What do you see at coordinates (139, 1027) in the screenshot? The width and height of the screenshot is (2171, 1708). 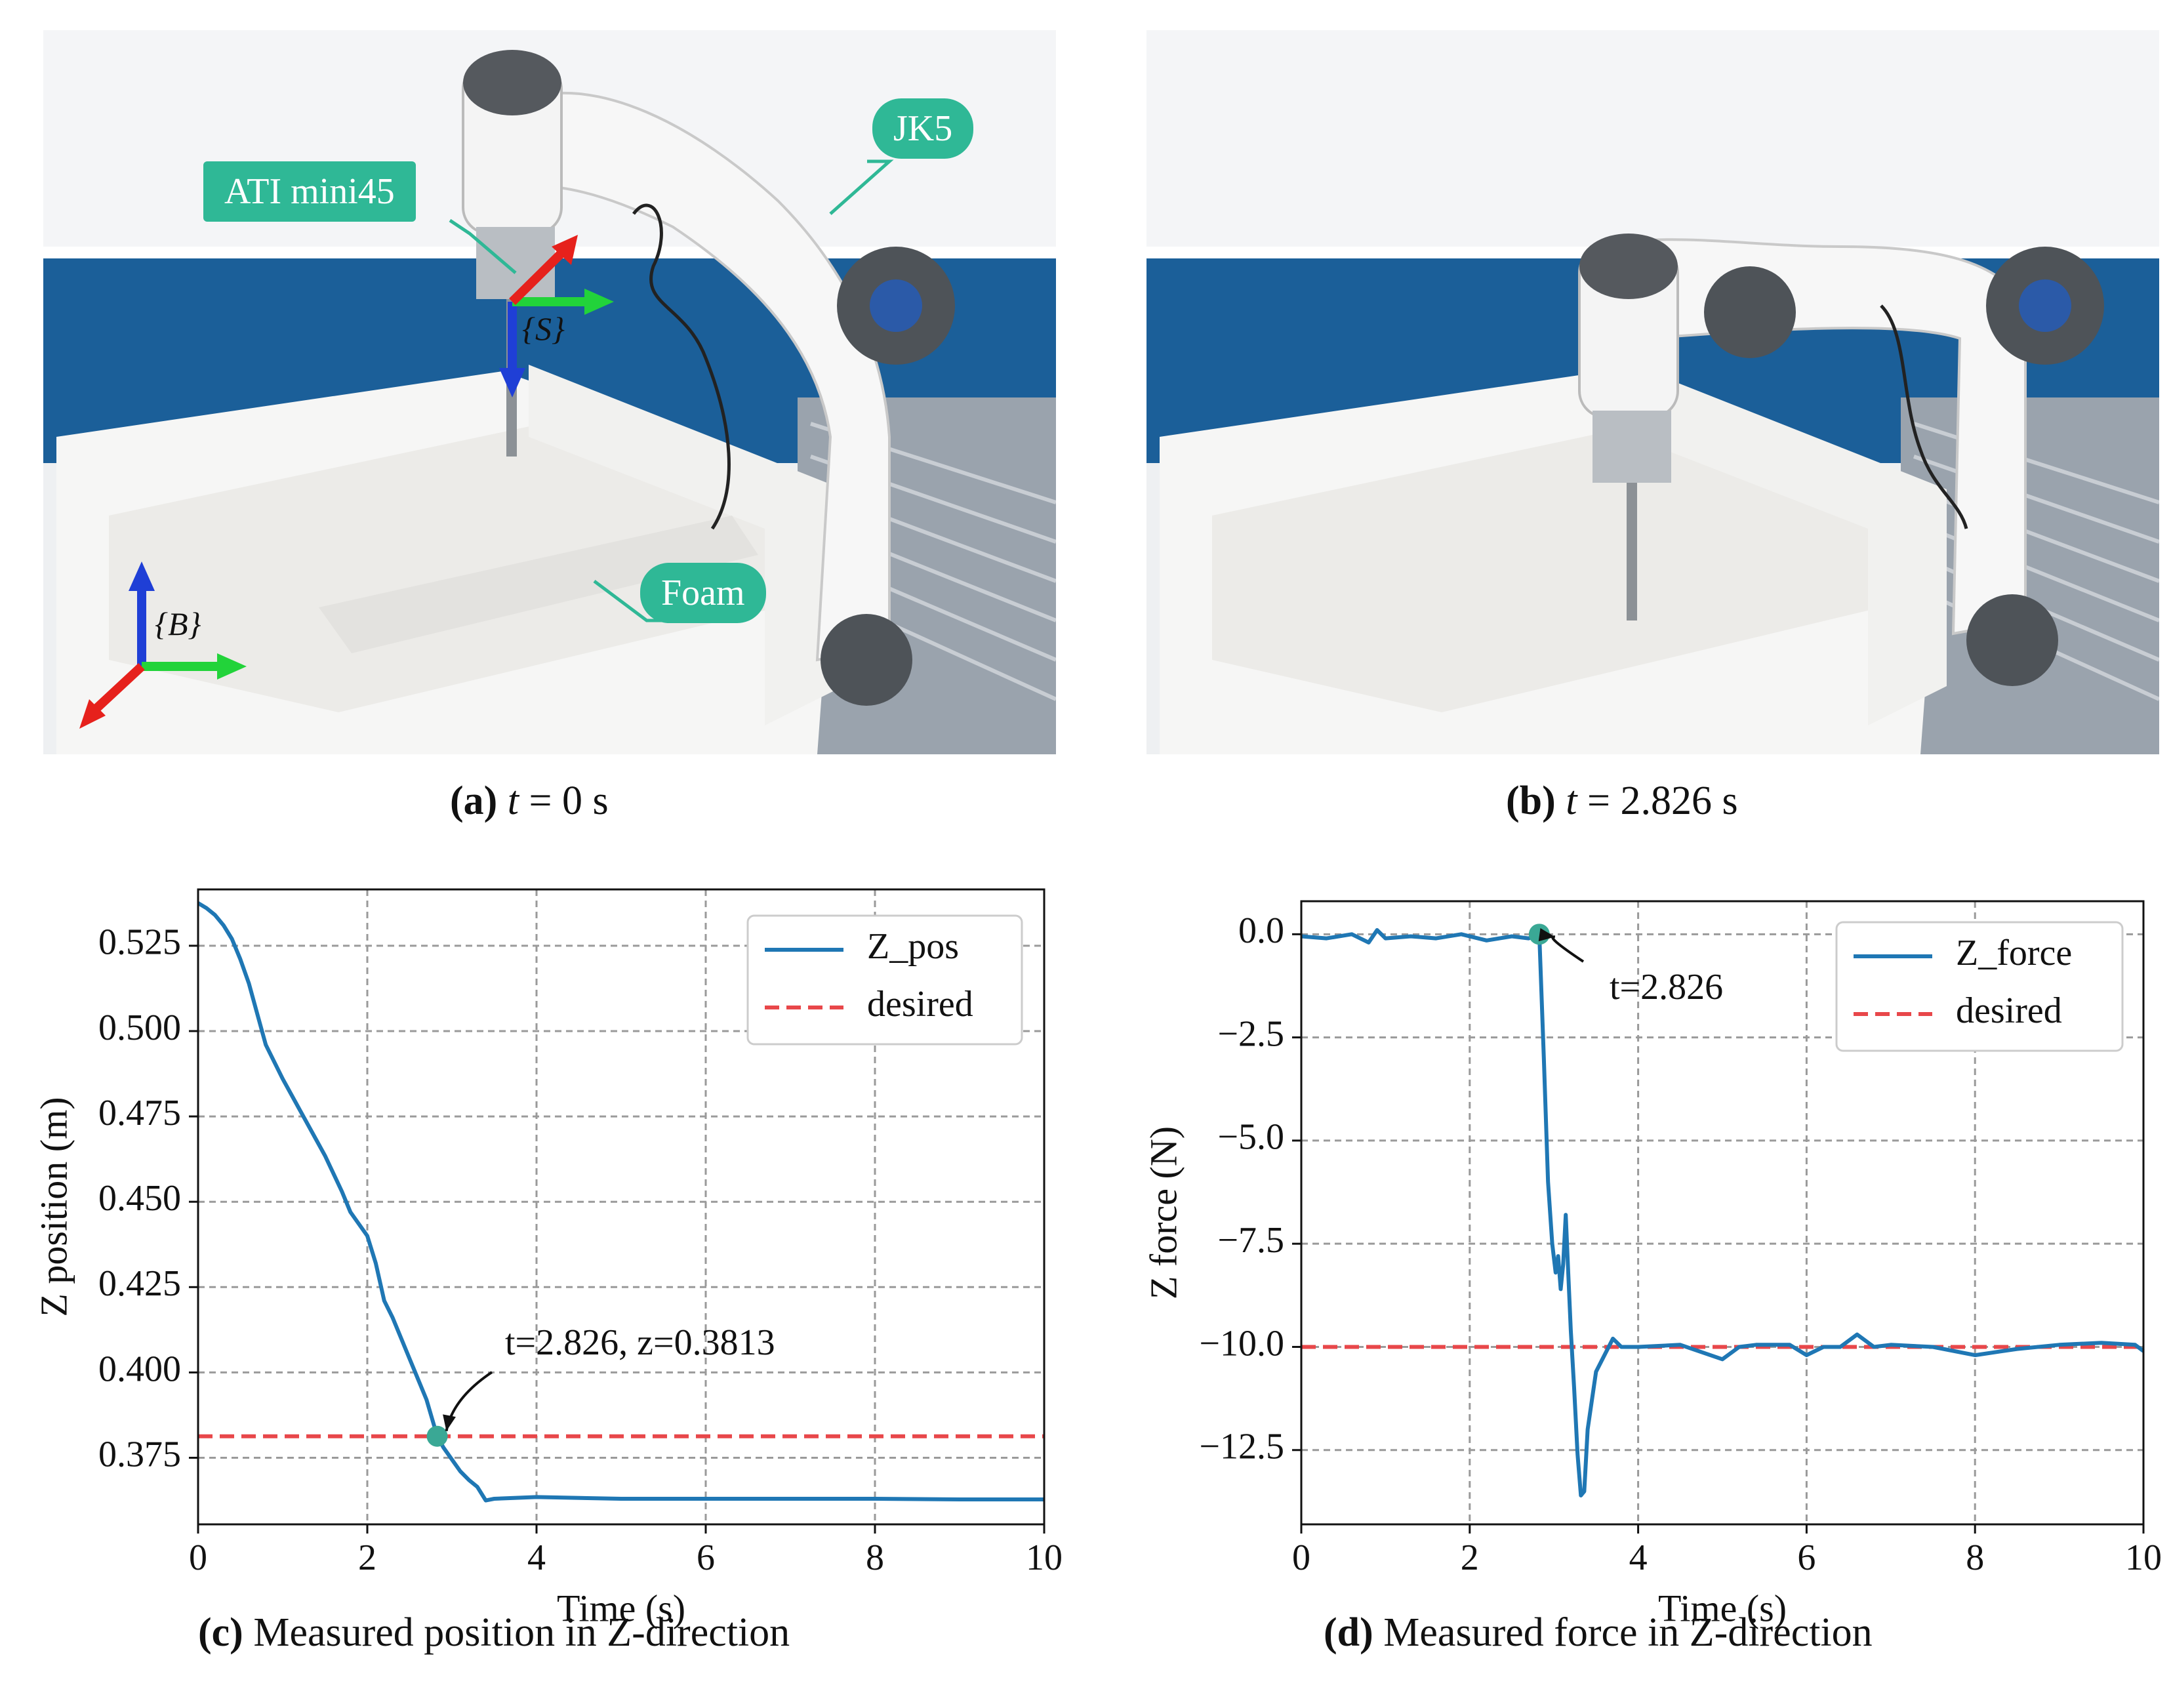 I see `c-ytick-label-5: 0.500` at bounding box center [139, 1027].